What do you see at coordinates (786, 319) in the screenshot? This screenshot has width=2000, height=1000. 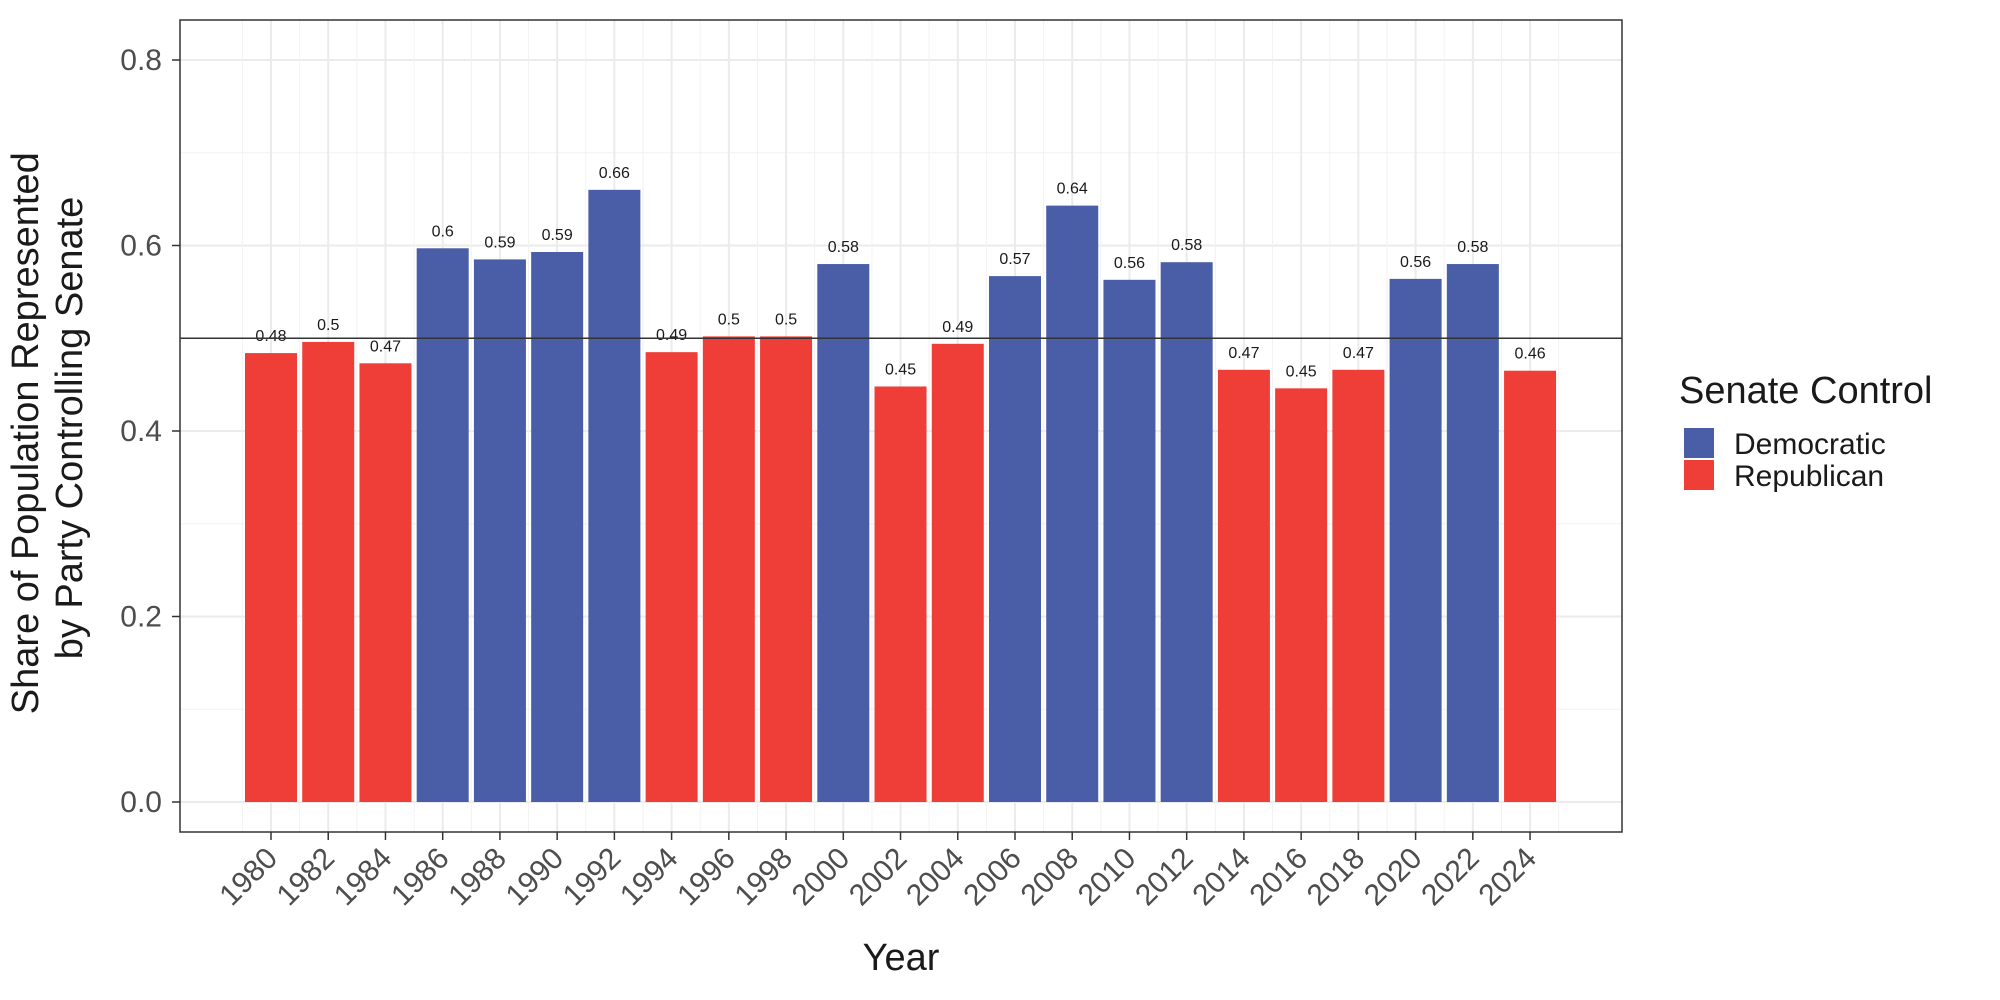 I see `bar-value-label-1998: 0.5` at bounding box center [786, 319].